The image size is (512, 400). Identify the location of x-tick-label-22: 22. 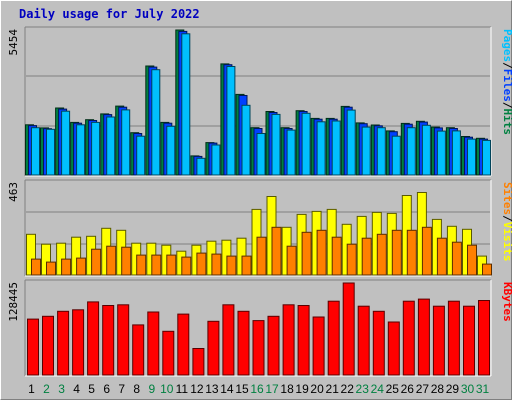
(348, 389).